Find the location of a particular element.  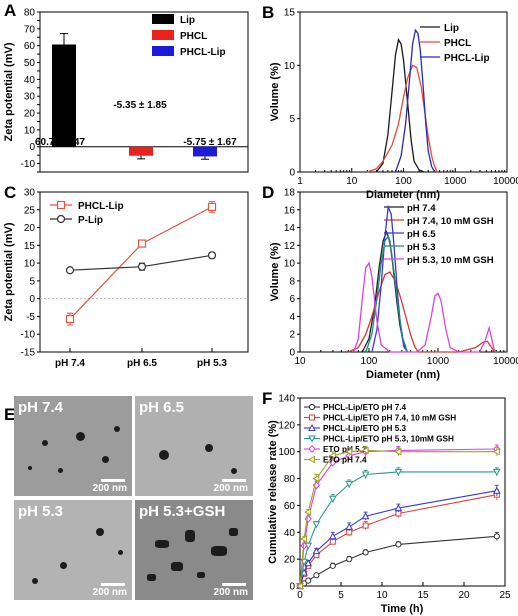

y-tick-label: 140 is located at coordinates (286, 399).